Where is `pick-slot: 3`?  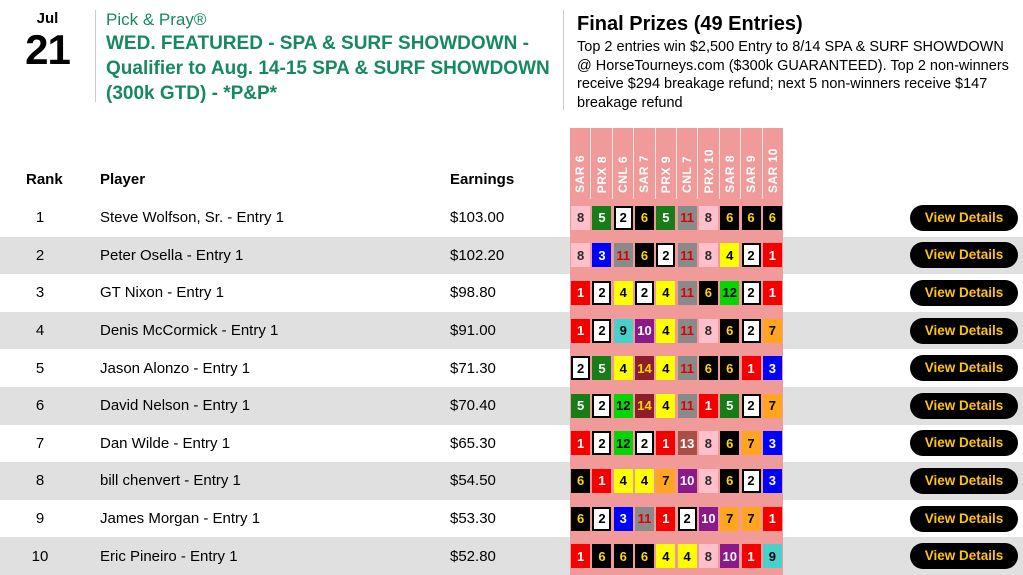
pick-slot: 3 is located at coordinates (772, 443).